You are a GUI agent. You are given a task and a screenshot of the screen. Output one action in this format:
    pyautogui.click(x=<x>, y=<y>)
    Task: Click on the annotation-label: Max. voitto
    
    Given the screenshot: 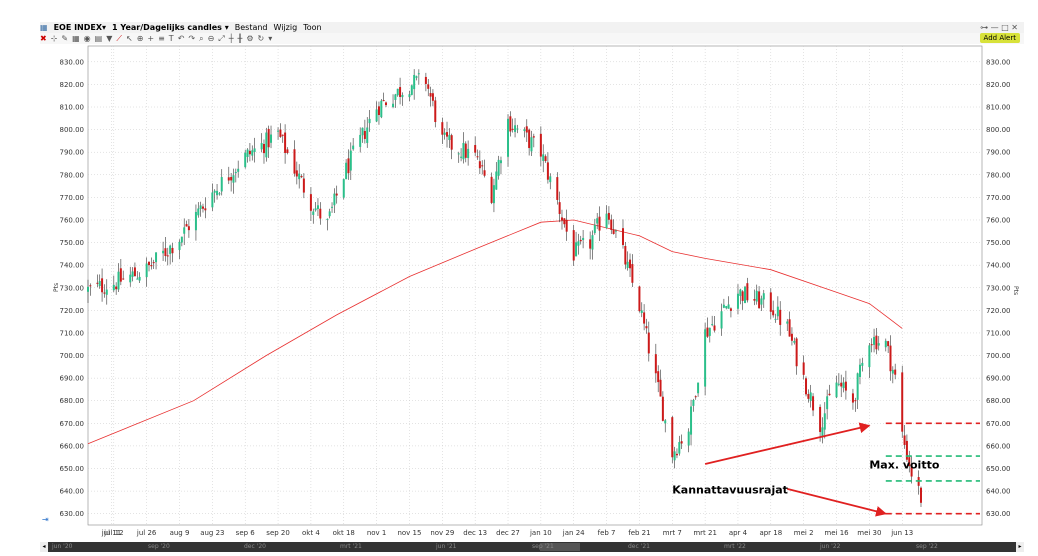 What is the action you would take?
    pyautogui.click(x=904, y=465)
    